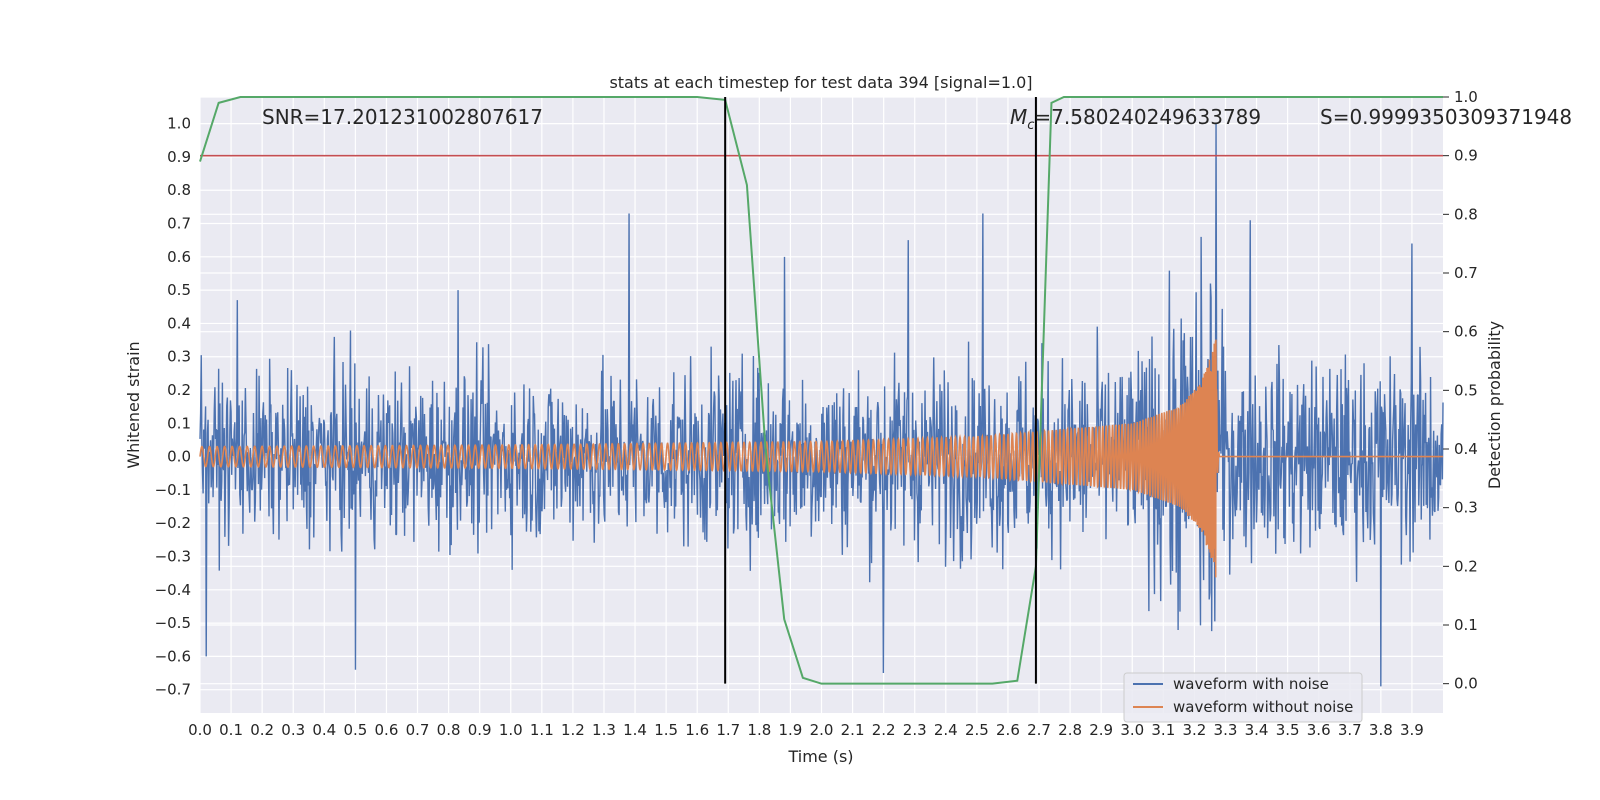 The height and width of the screenshot is (800, 1600). What do you see at coordinates (179, 423) in the screenshot?
I see `y-left-tick-label: 0.1` at bounding box center [179, 423].